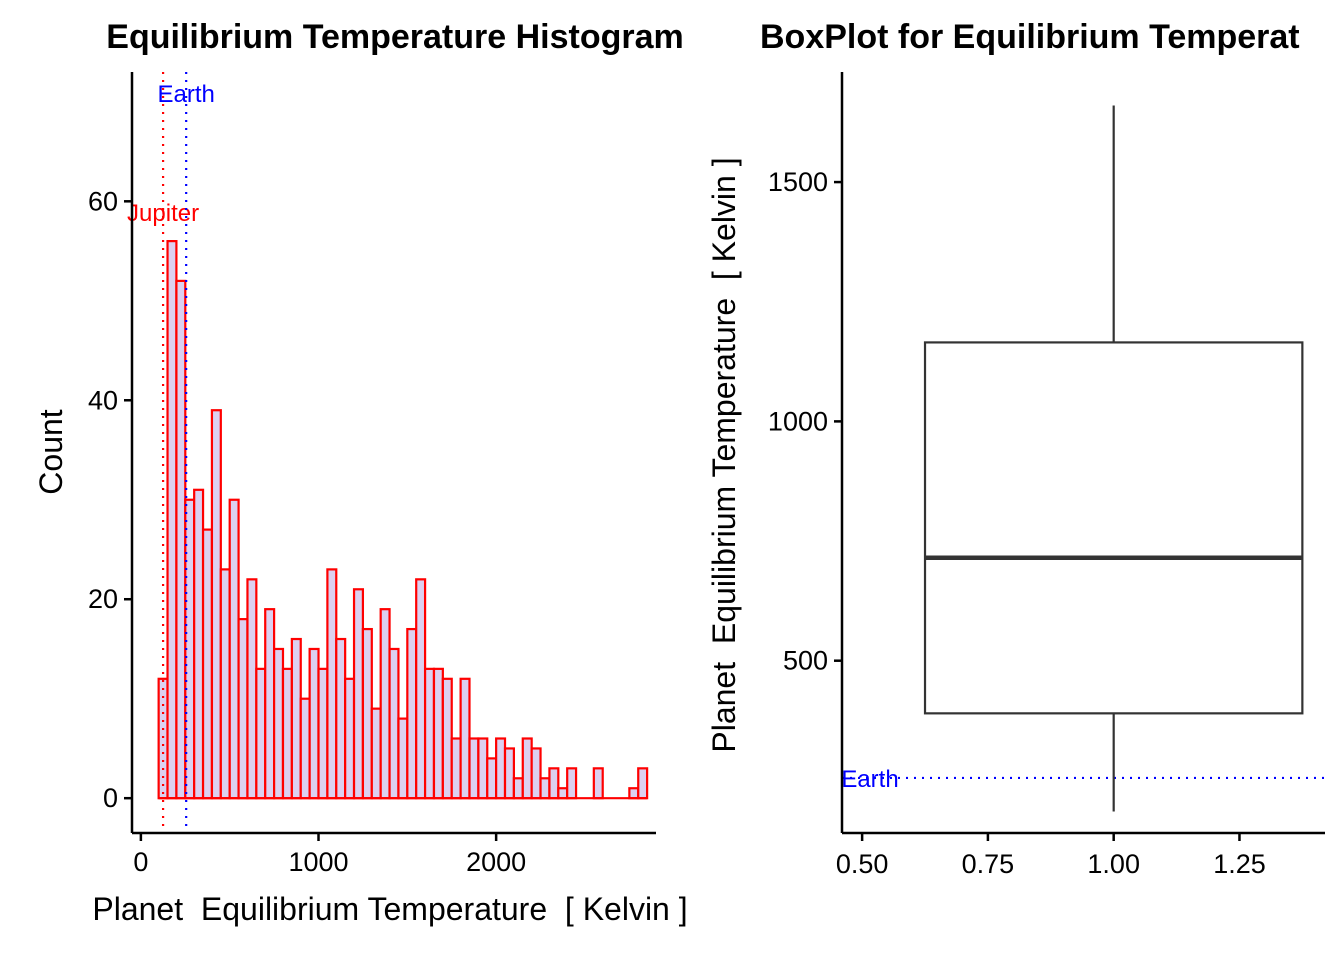 Image resolution: width=1344 pixels, height=960 pixels. I want to click on histogram-x-tick-label: 2000, so click(496, 862).